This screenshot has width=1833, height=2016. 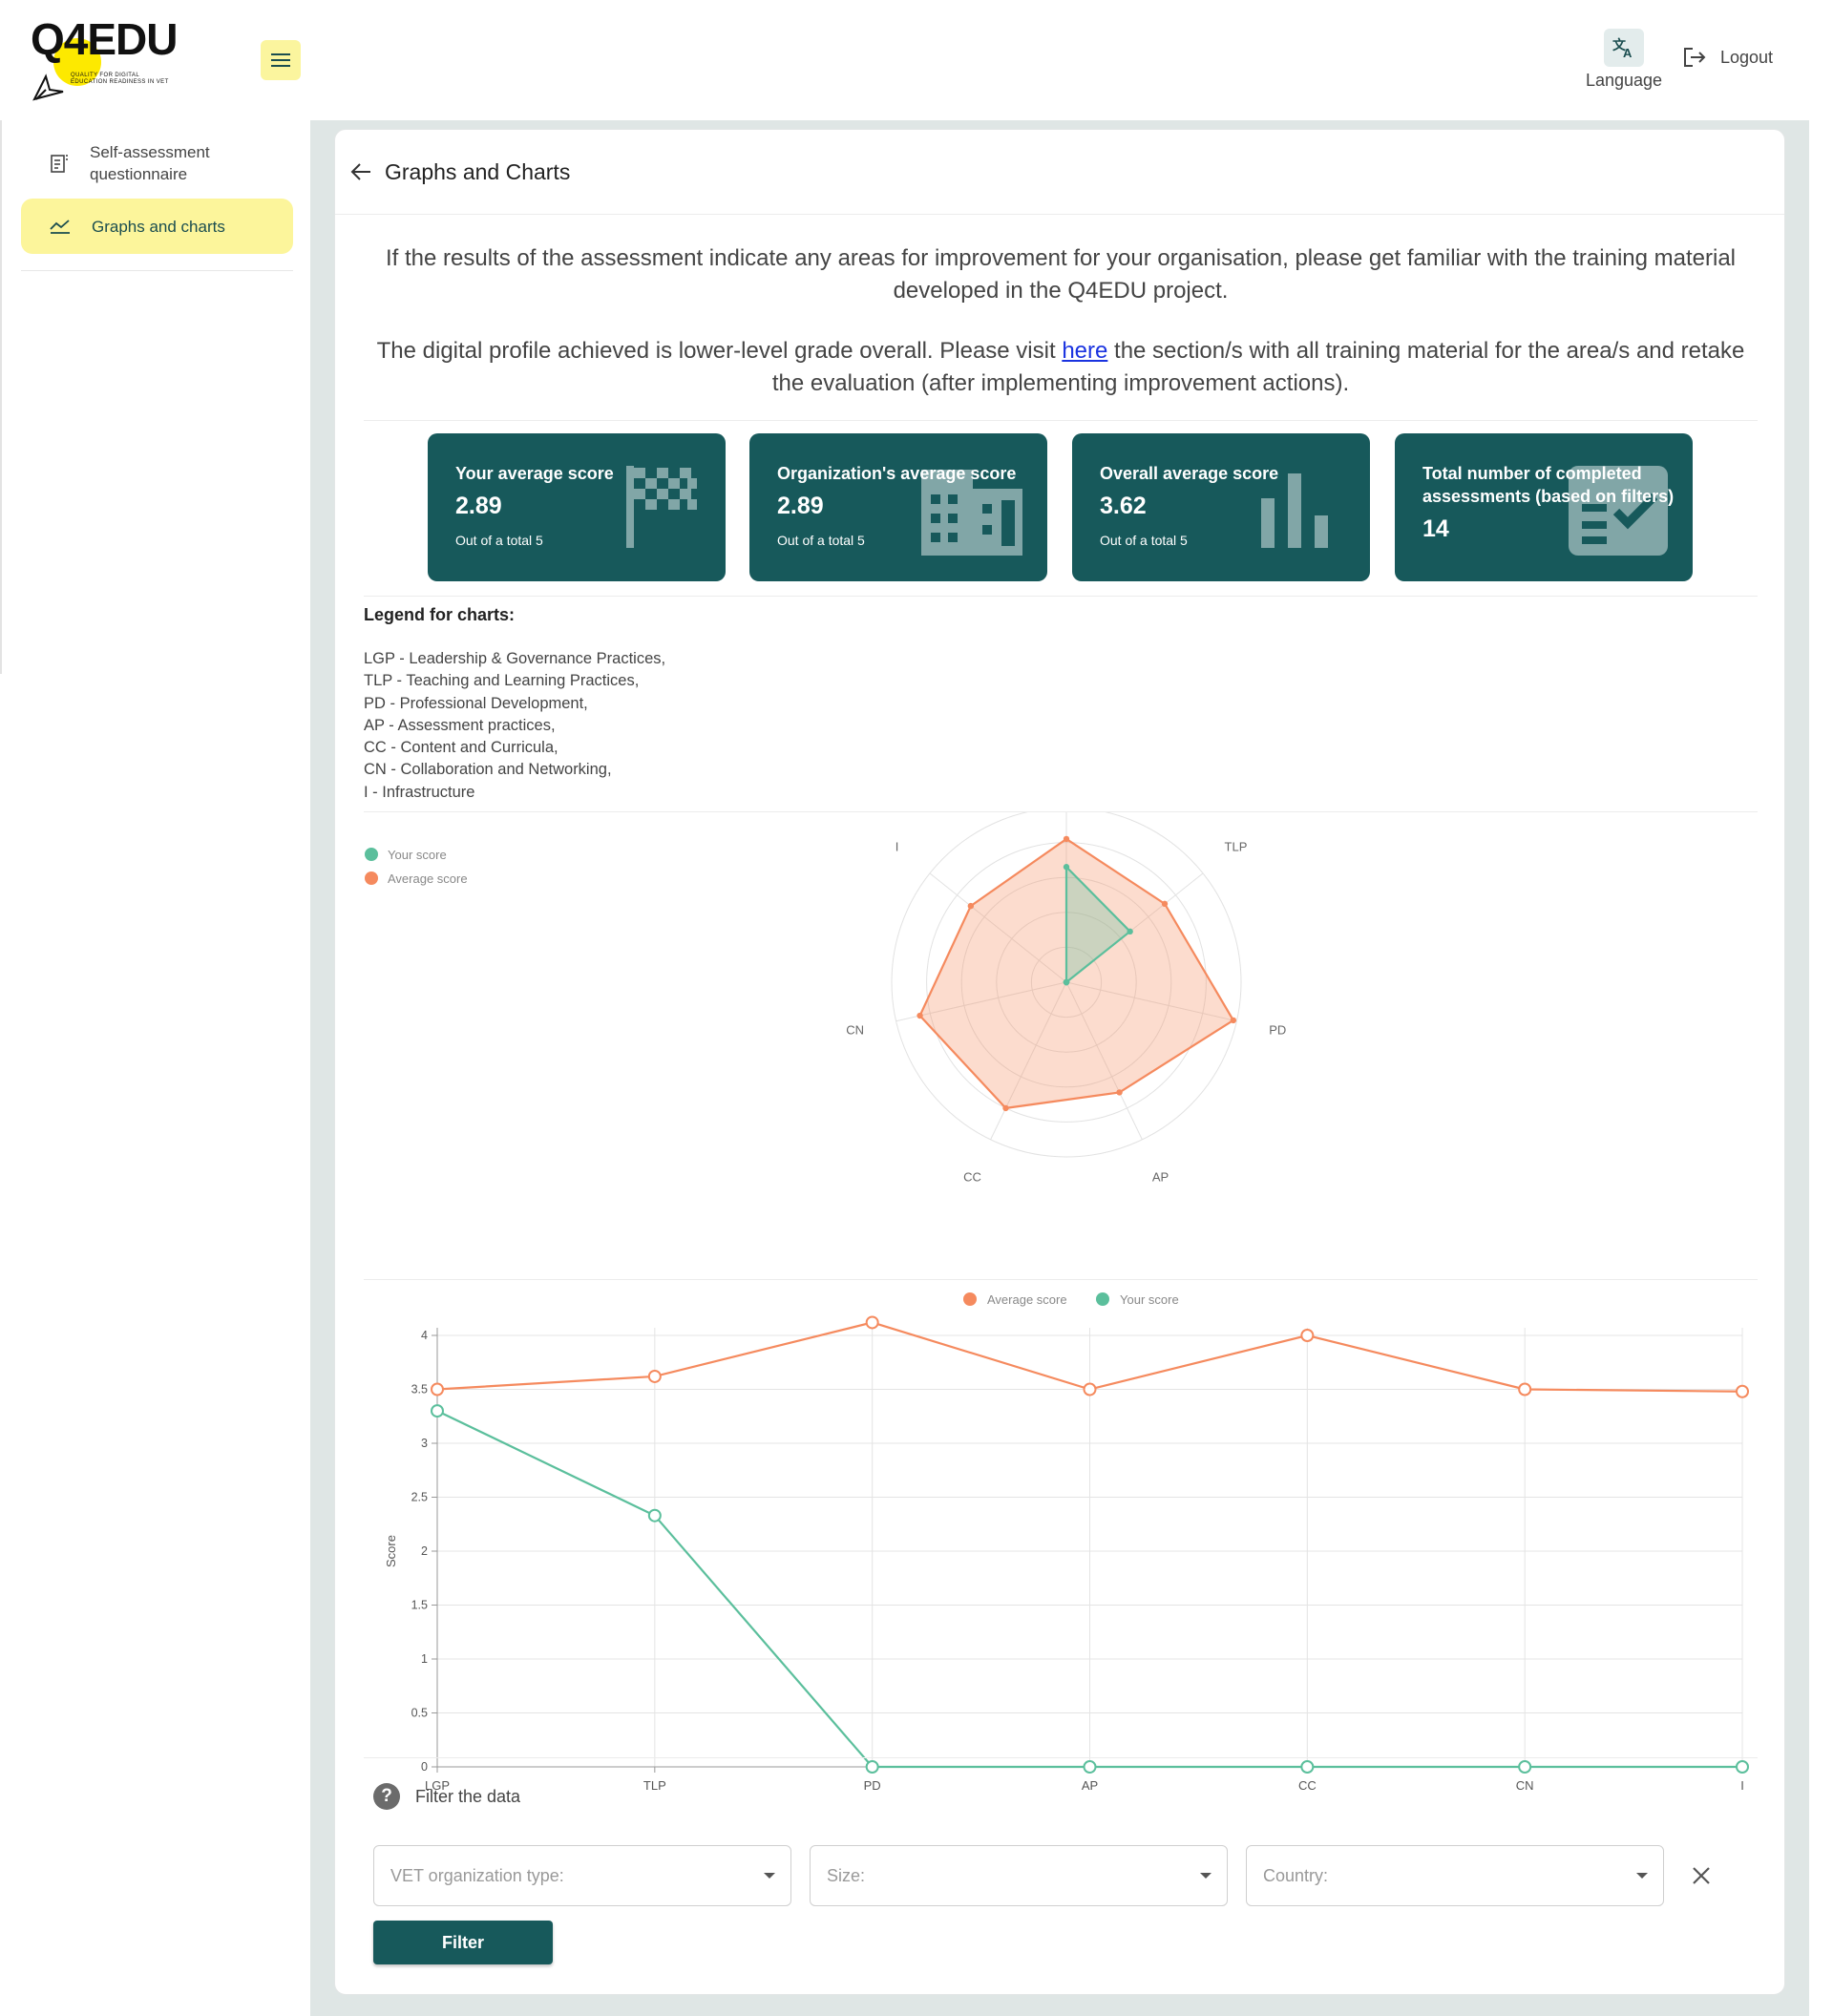 What do you see at coordinates (1628, 52) in the screenshot?
I see `svg-text: A` at bounding box center [1628, 52].